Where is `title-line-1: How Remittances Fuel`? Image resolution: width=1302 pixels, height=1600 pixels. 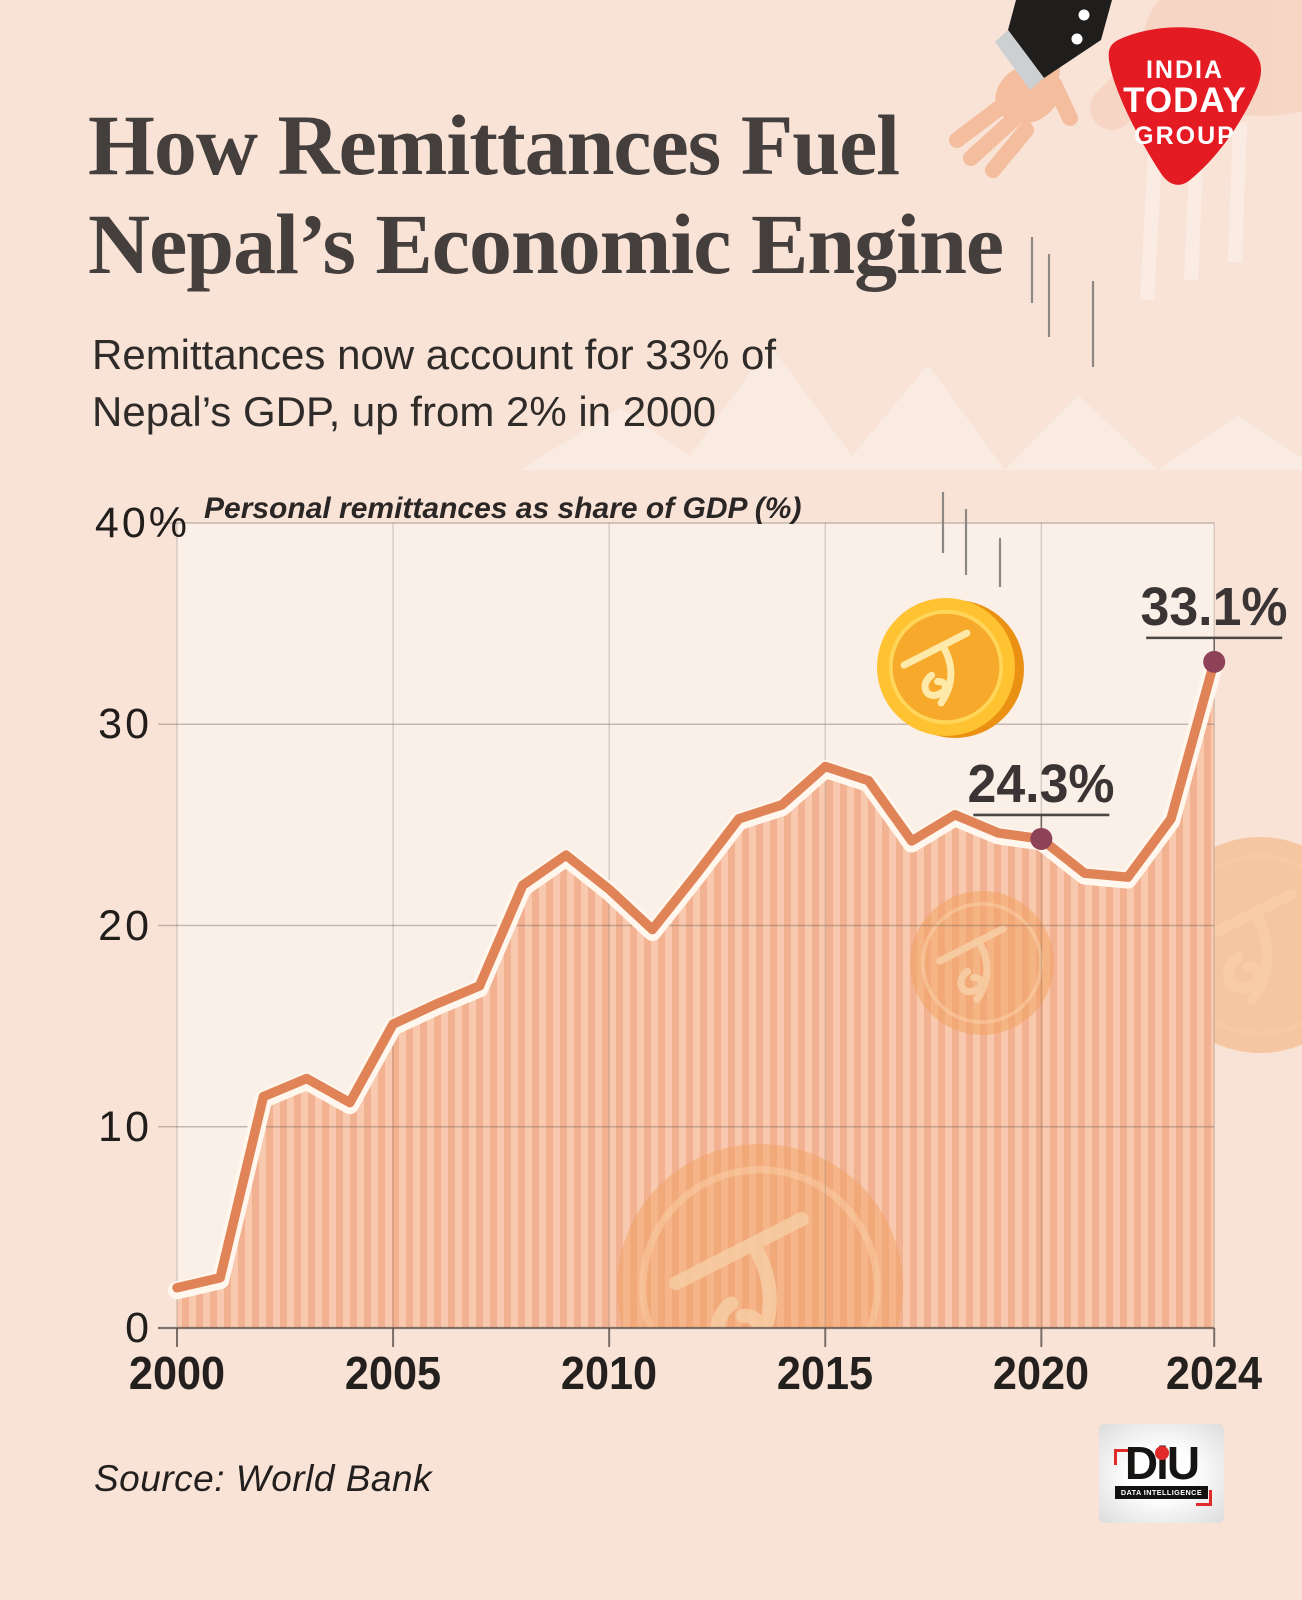
title-line-1: How Remittances Fuel is located at coordinates (494, 145).